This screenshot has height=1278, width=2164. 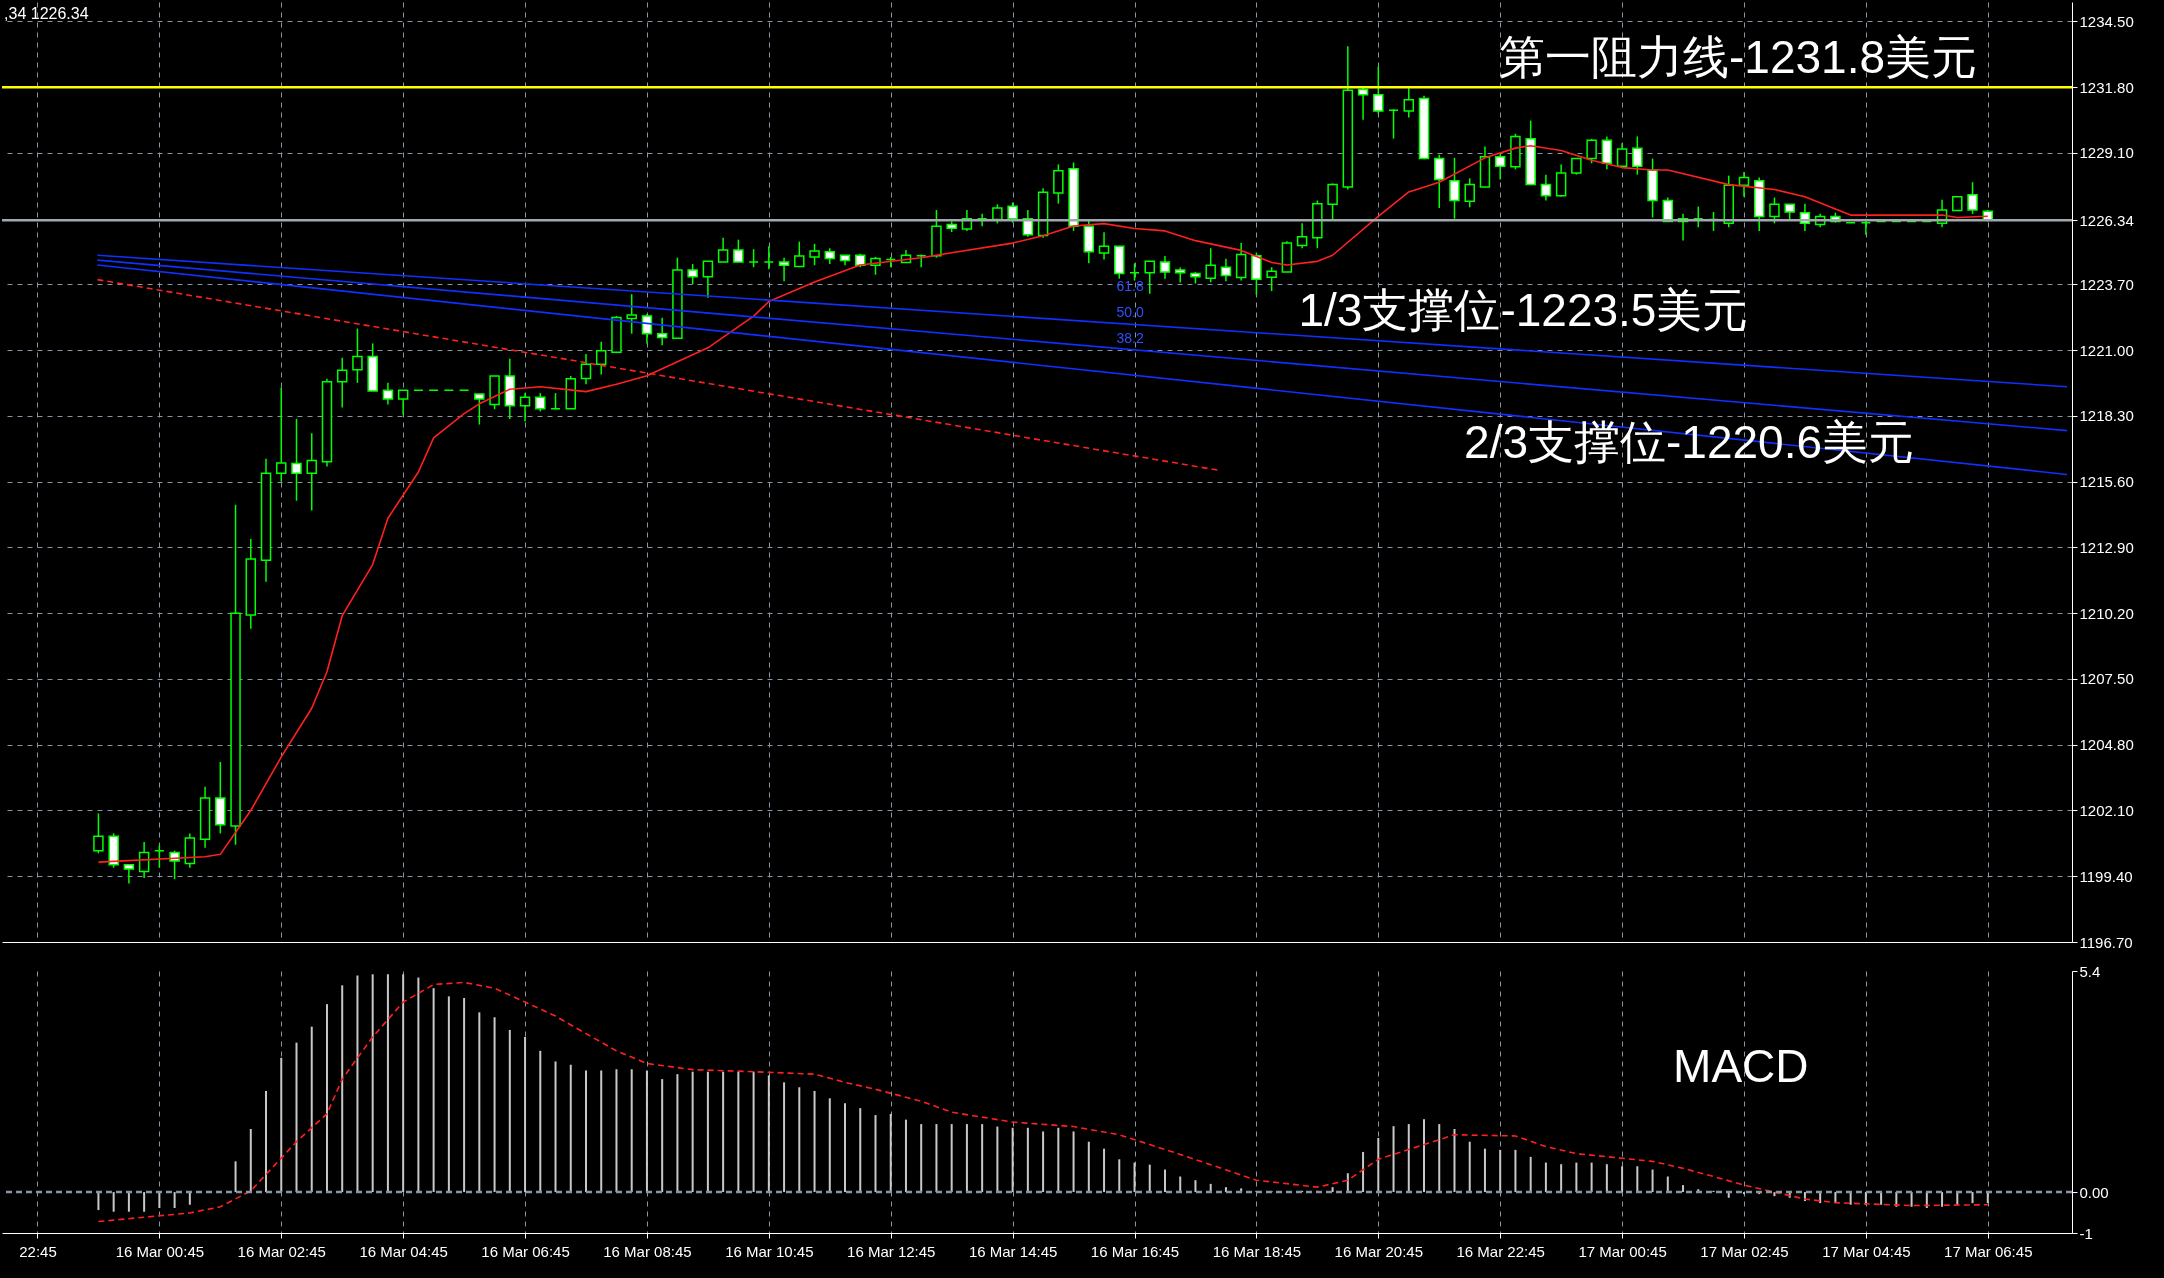 What do you see at coordinates (647, 1251) in the screenshot?
I see `x-tick-label: 16 Mar 08:45` at bounding box center [647, 1251].